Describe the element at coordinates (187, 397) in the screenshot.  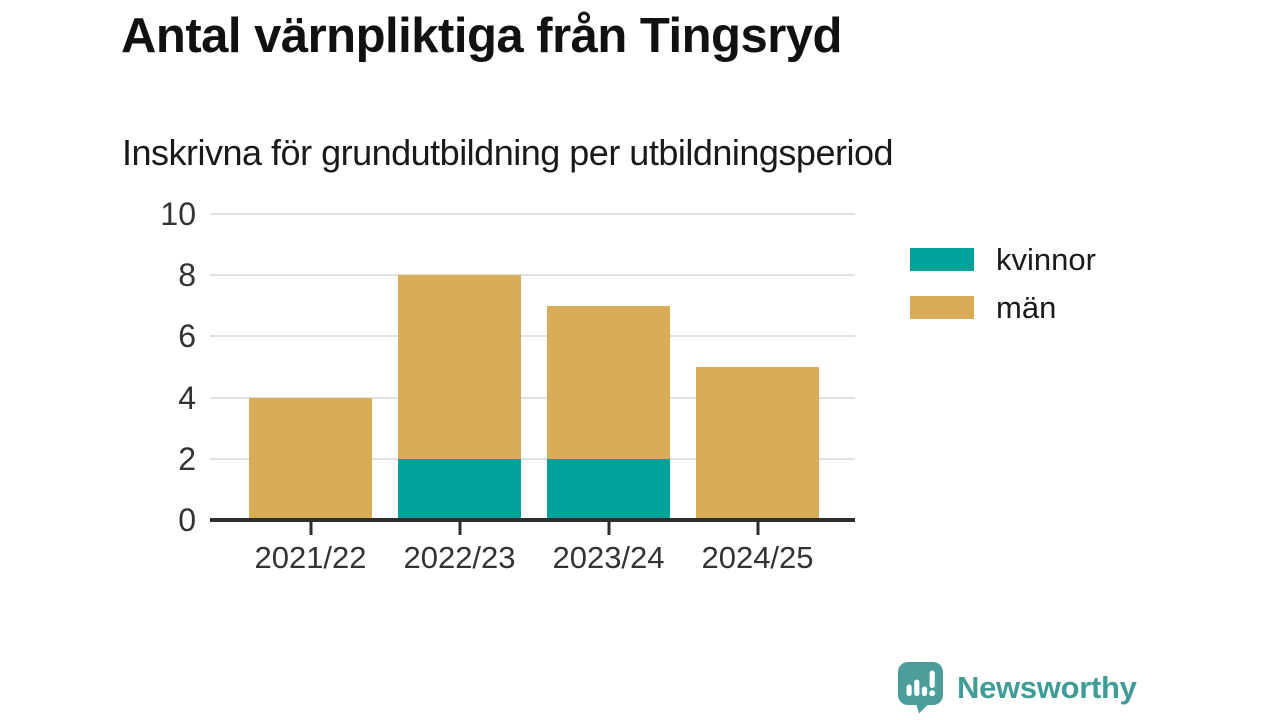
I see `y-axis-tick-label: 4` at that location.